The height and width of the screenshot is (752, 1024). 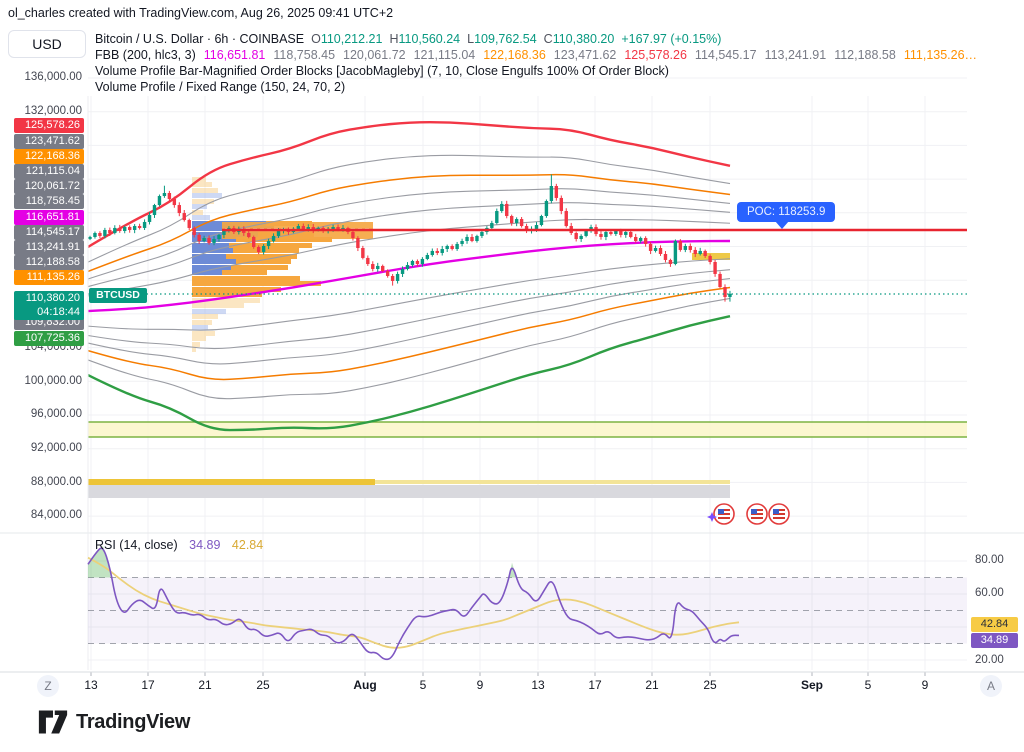 I want to click on rsi-line, so click(x=413, y=604).